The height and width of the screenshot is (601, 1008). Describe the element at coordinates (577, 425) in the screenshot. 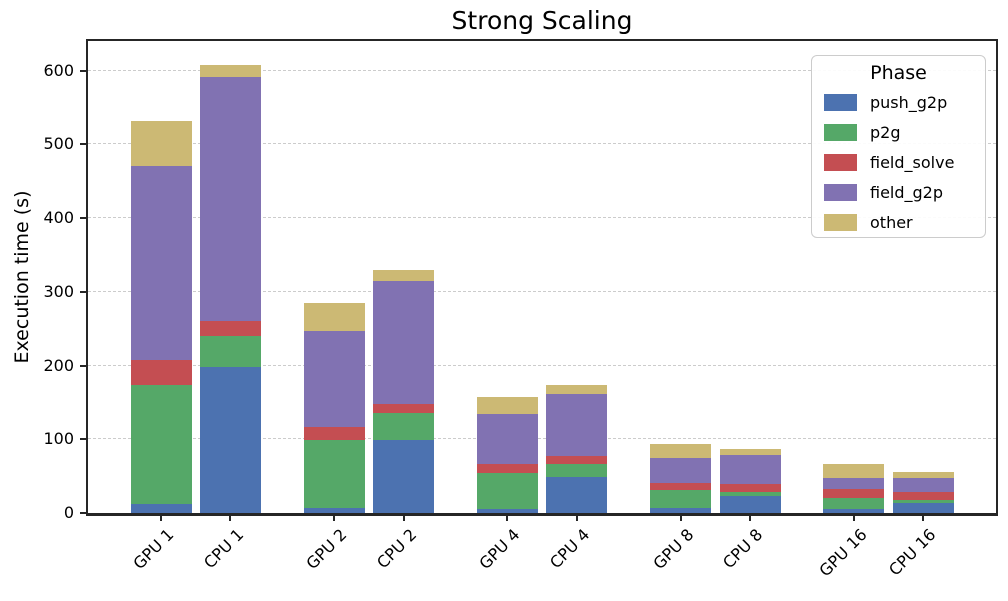

I see `bar-cpu-4-field_g2p` at that location.